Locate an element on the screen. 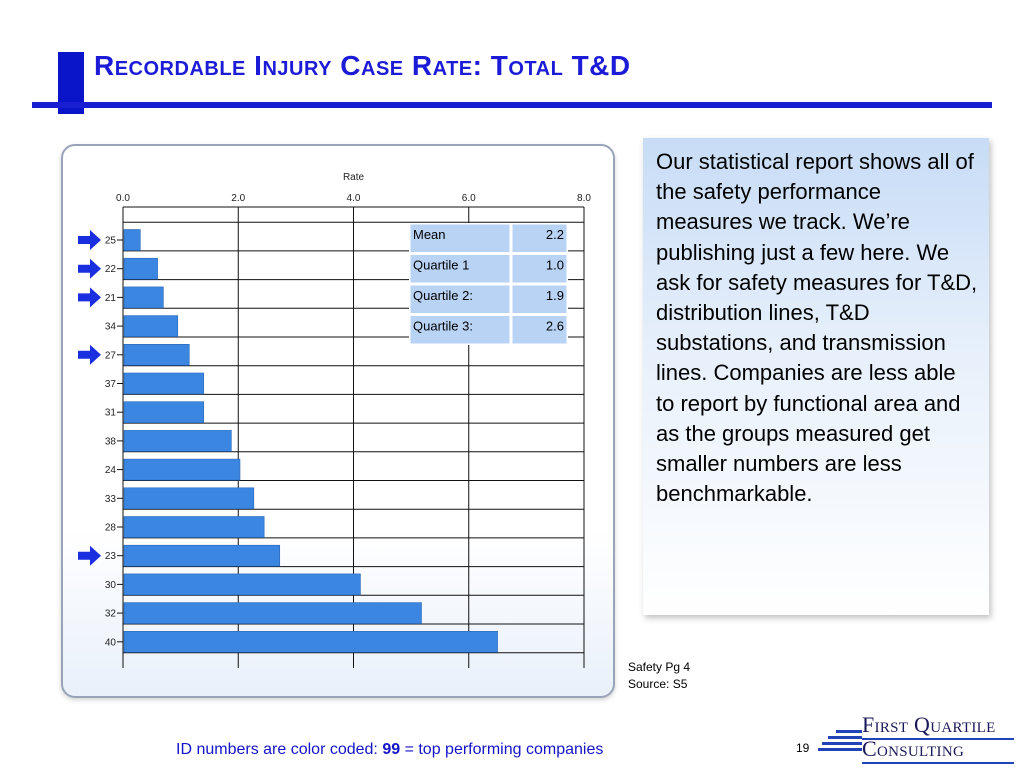 The width and height of the screenshot is (1024, 768). logo-text-line2: Consulting is located at coordinates (913, 748).